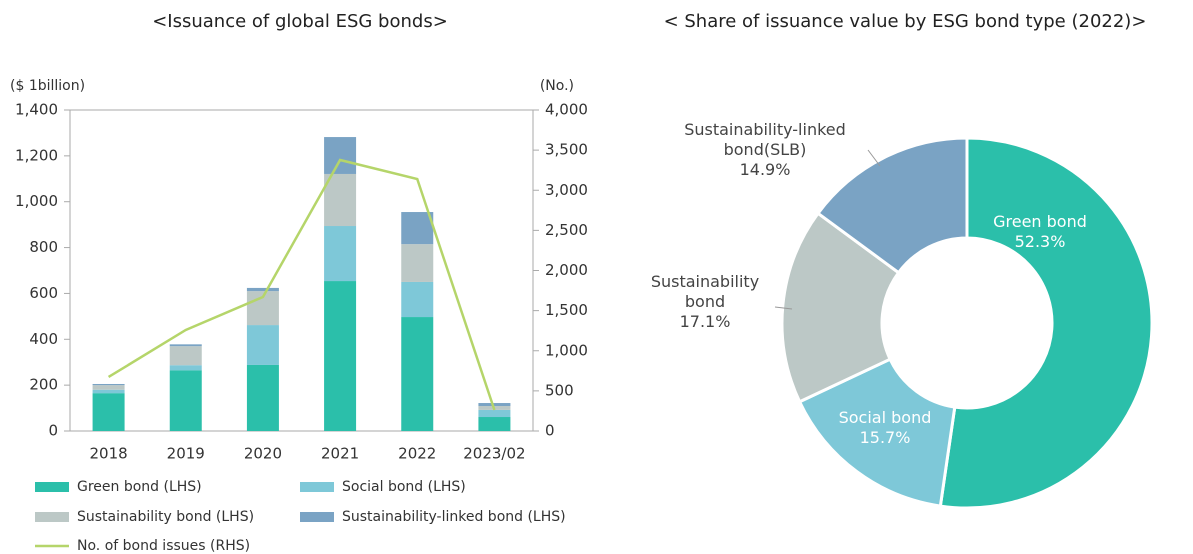 This screenshot has height=554, width=1193. What do you see at coordinates (705, 321) in the screenshot?
I see `slice-value: 17.1%` at bounding box center [705, 321].